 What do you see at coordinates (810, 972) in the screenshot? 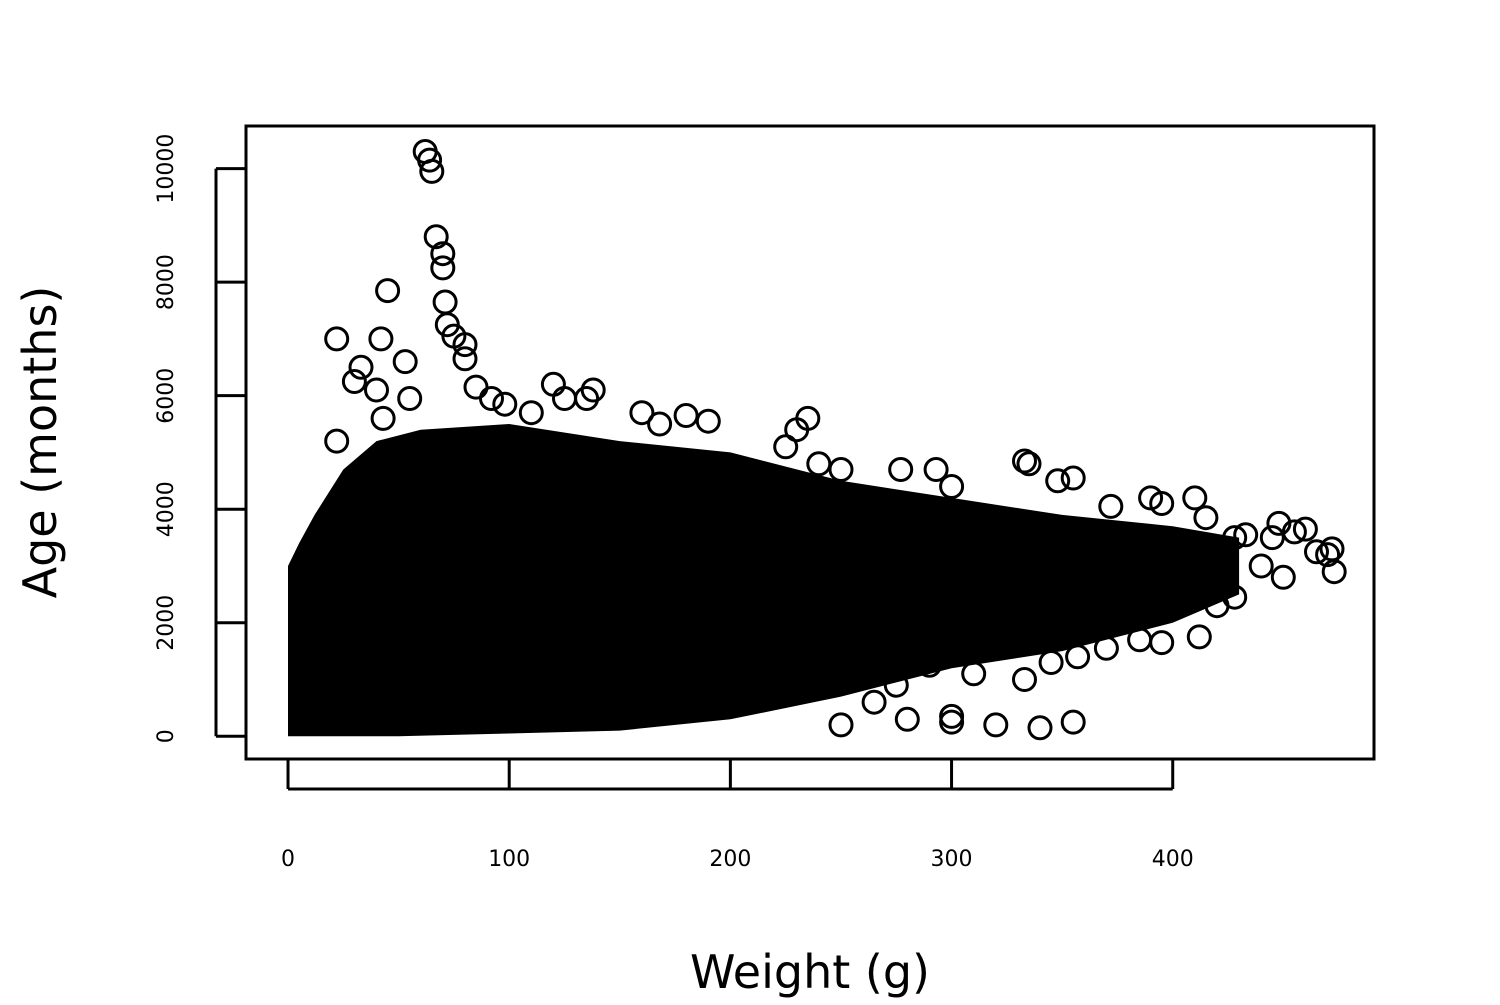
I see `x-axis-title: Weight (g)` at bounding box center [810, 972].